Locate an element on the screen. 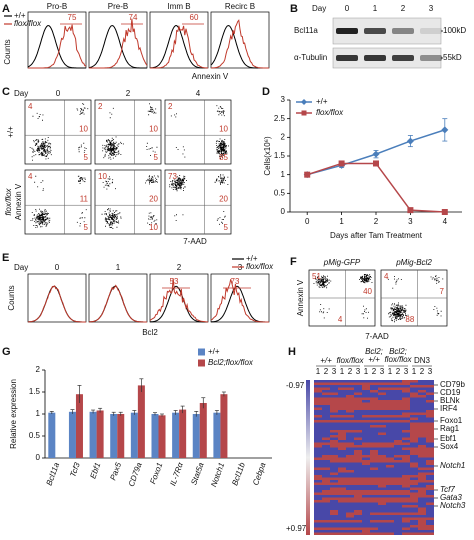 The image size is (474, 540). legend-swatch is located at coordinates (201, 363).